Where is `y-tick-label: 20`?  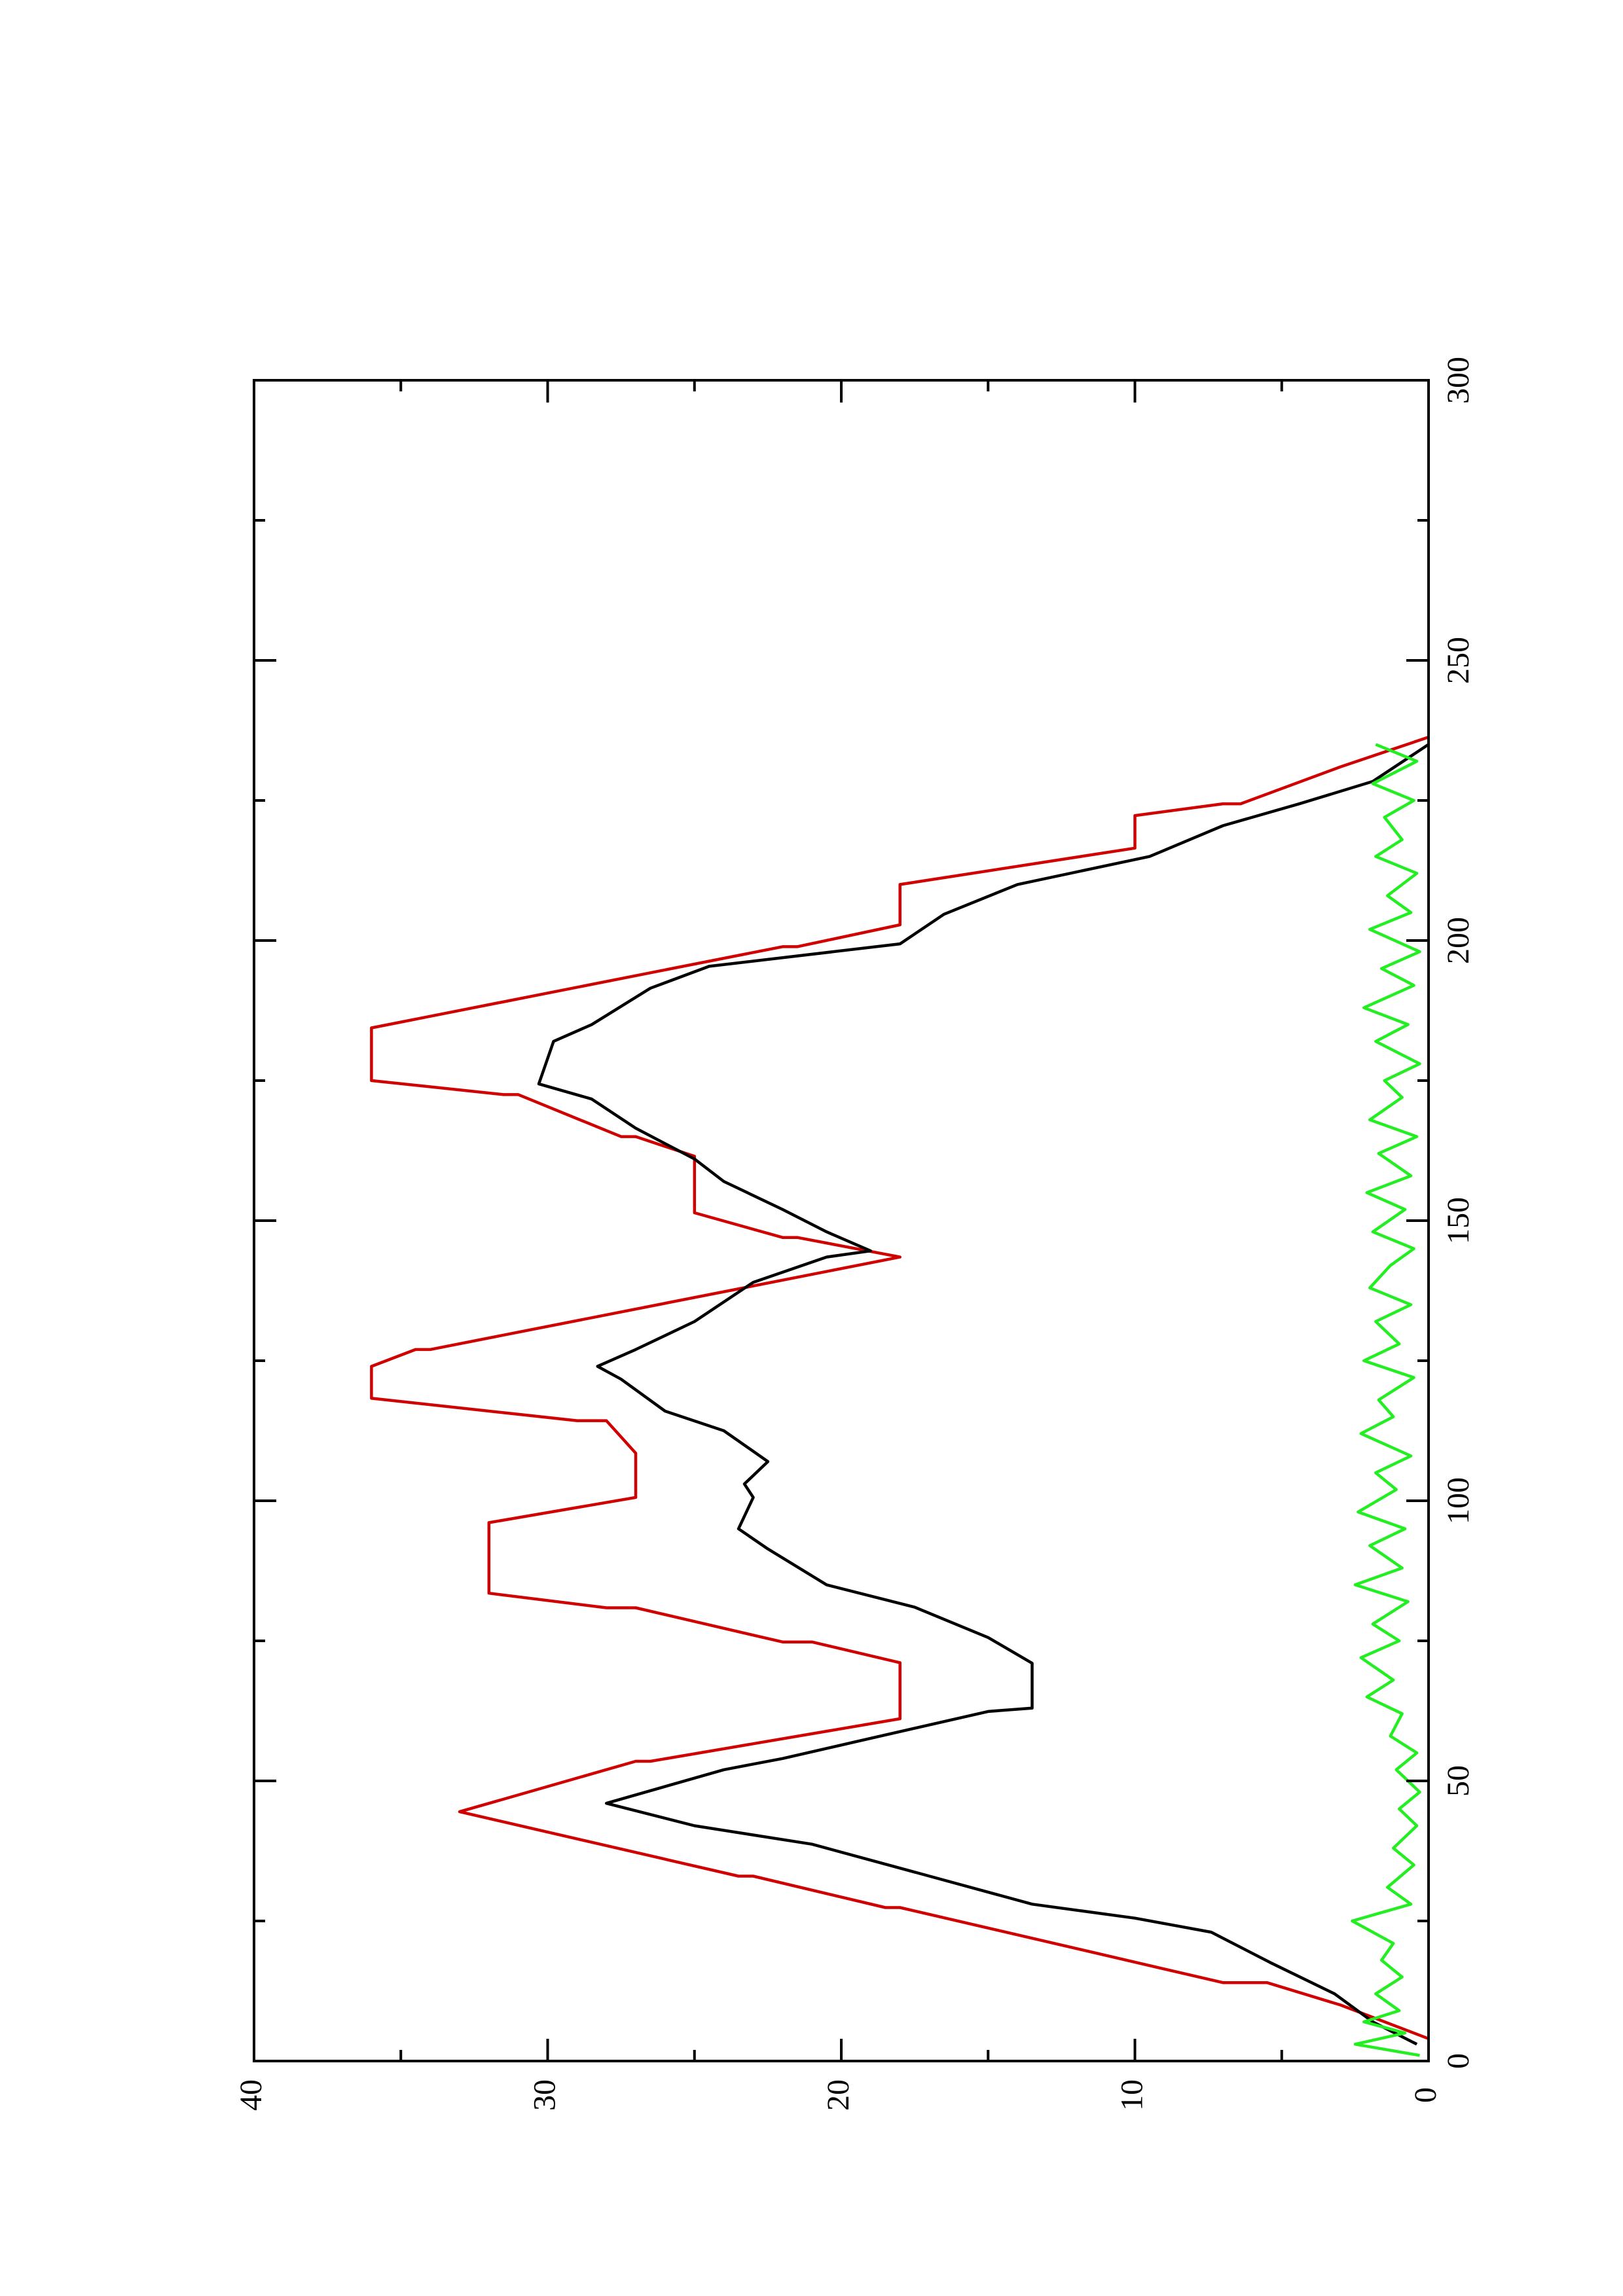
y-tick-label: 20 is located at coordinates (838, 2095).